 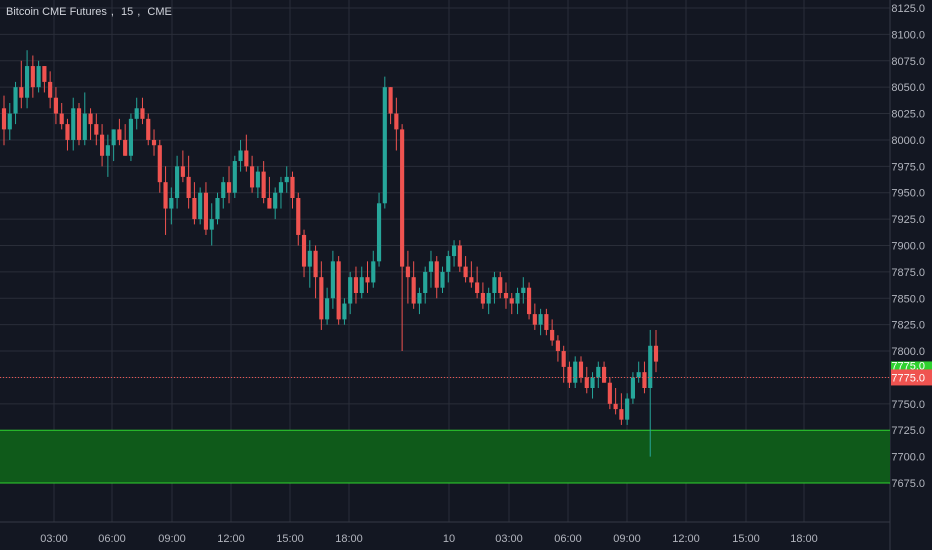 I want to click on symbol-name: Bitcoin CME Futures, so click(x=56, y=12).